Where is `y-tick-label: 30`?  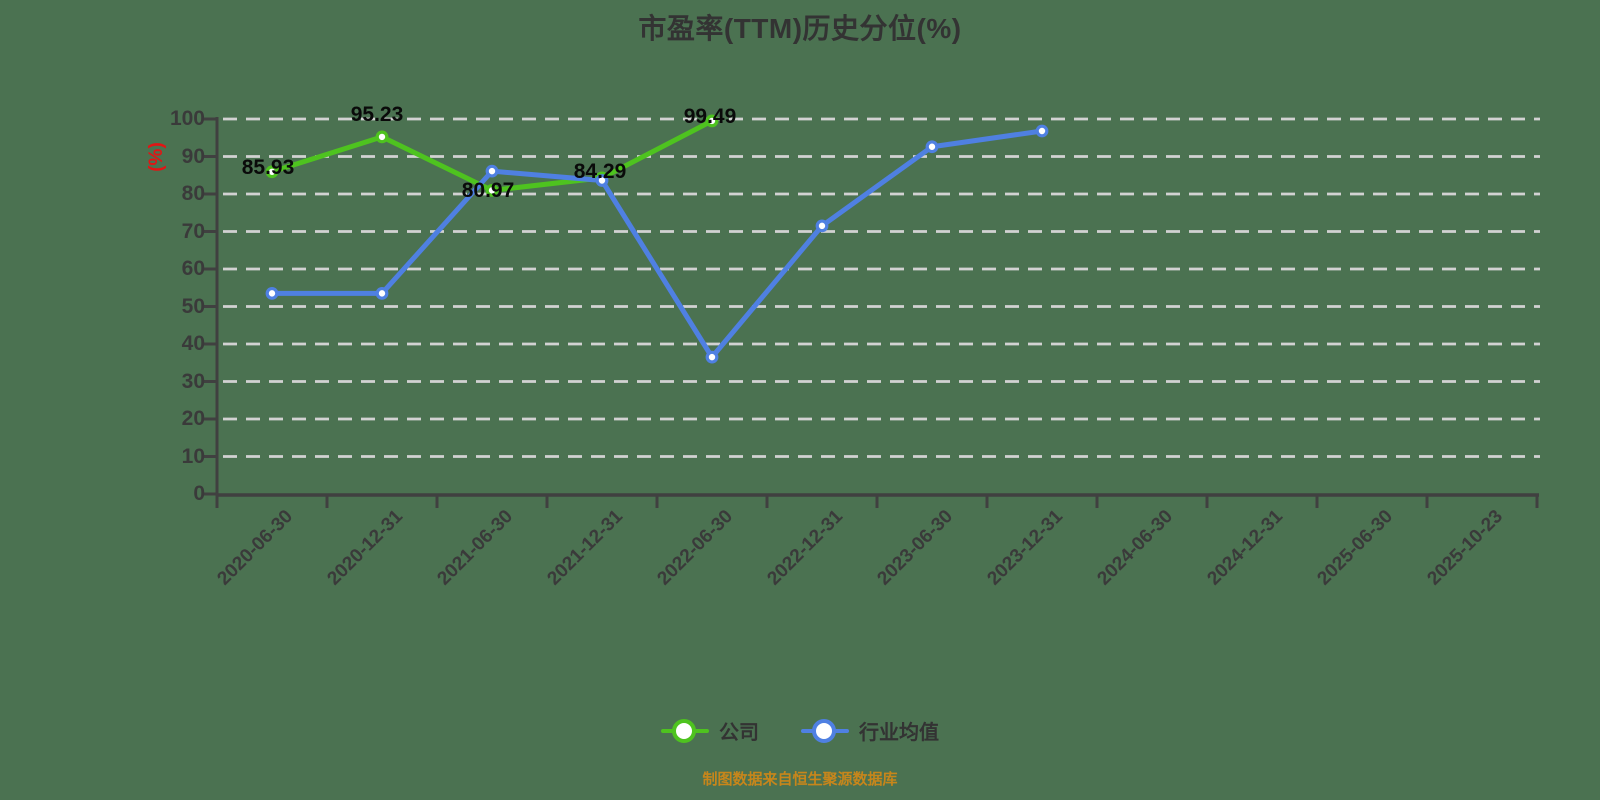
y-tick-label: 30 is located at coordinates (193, 381).